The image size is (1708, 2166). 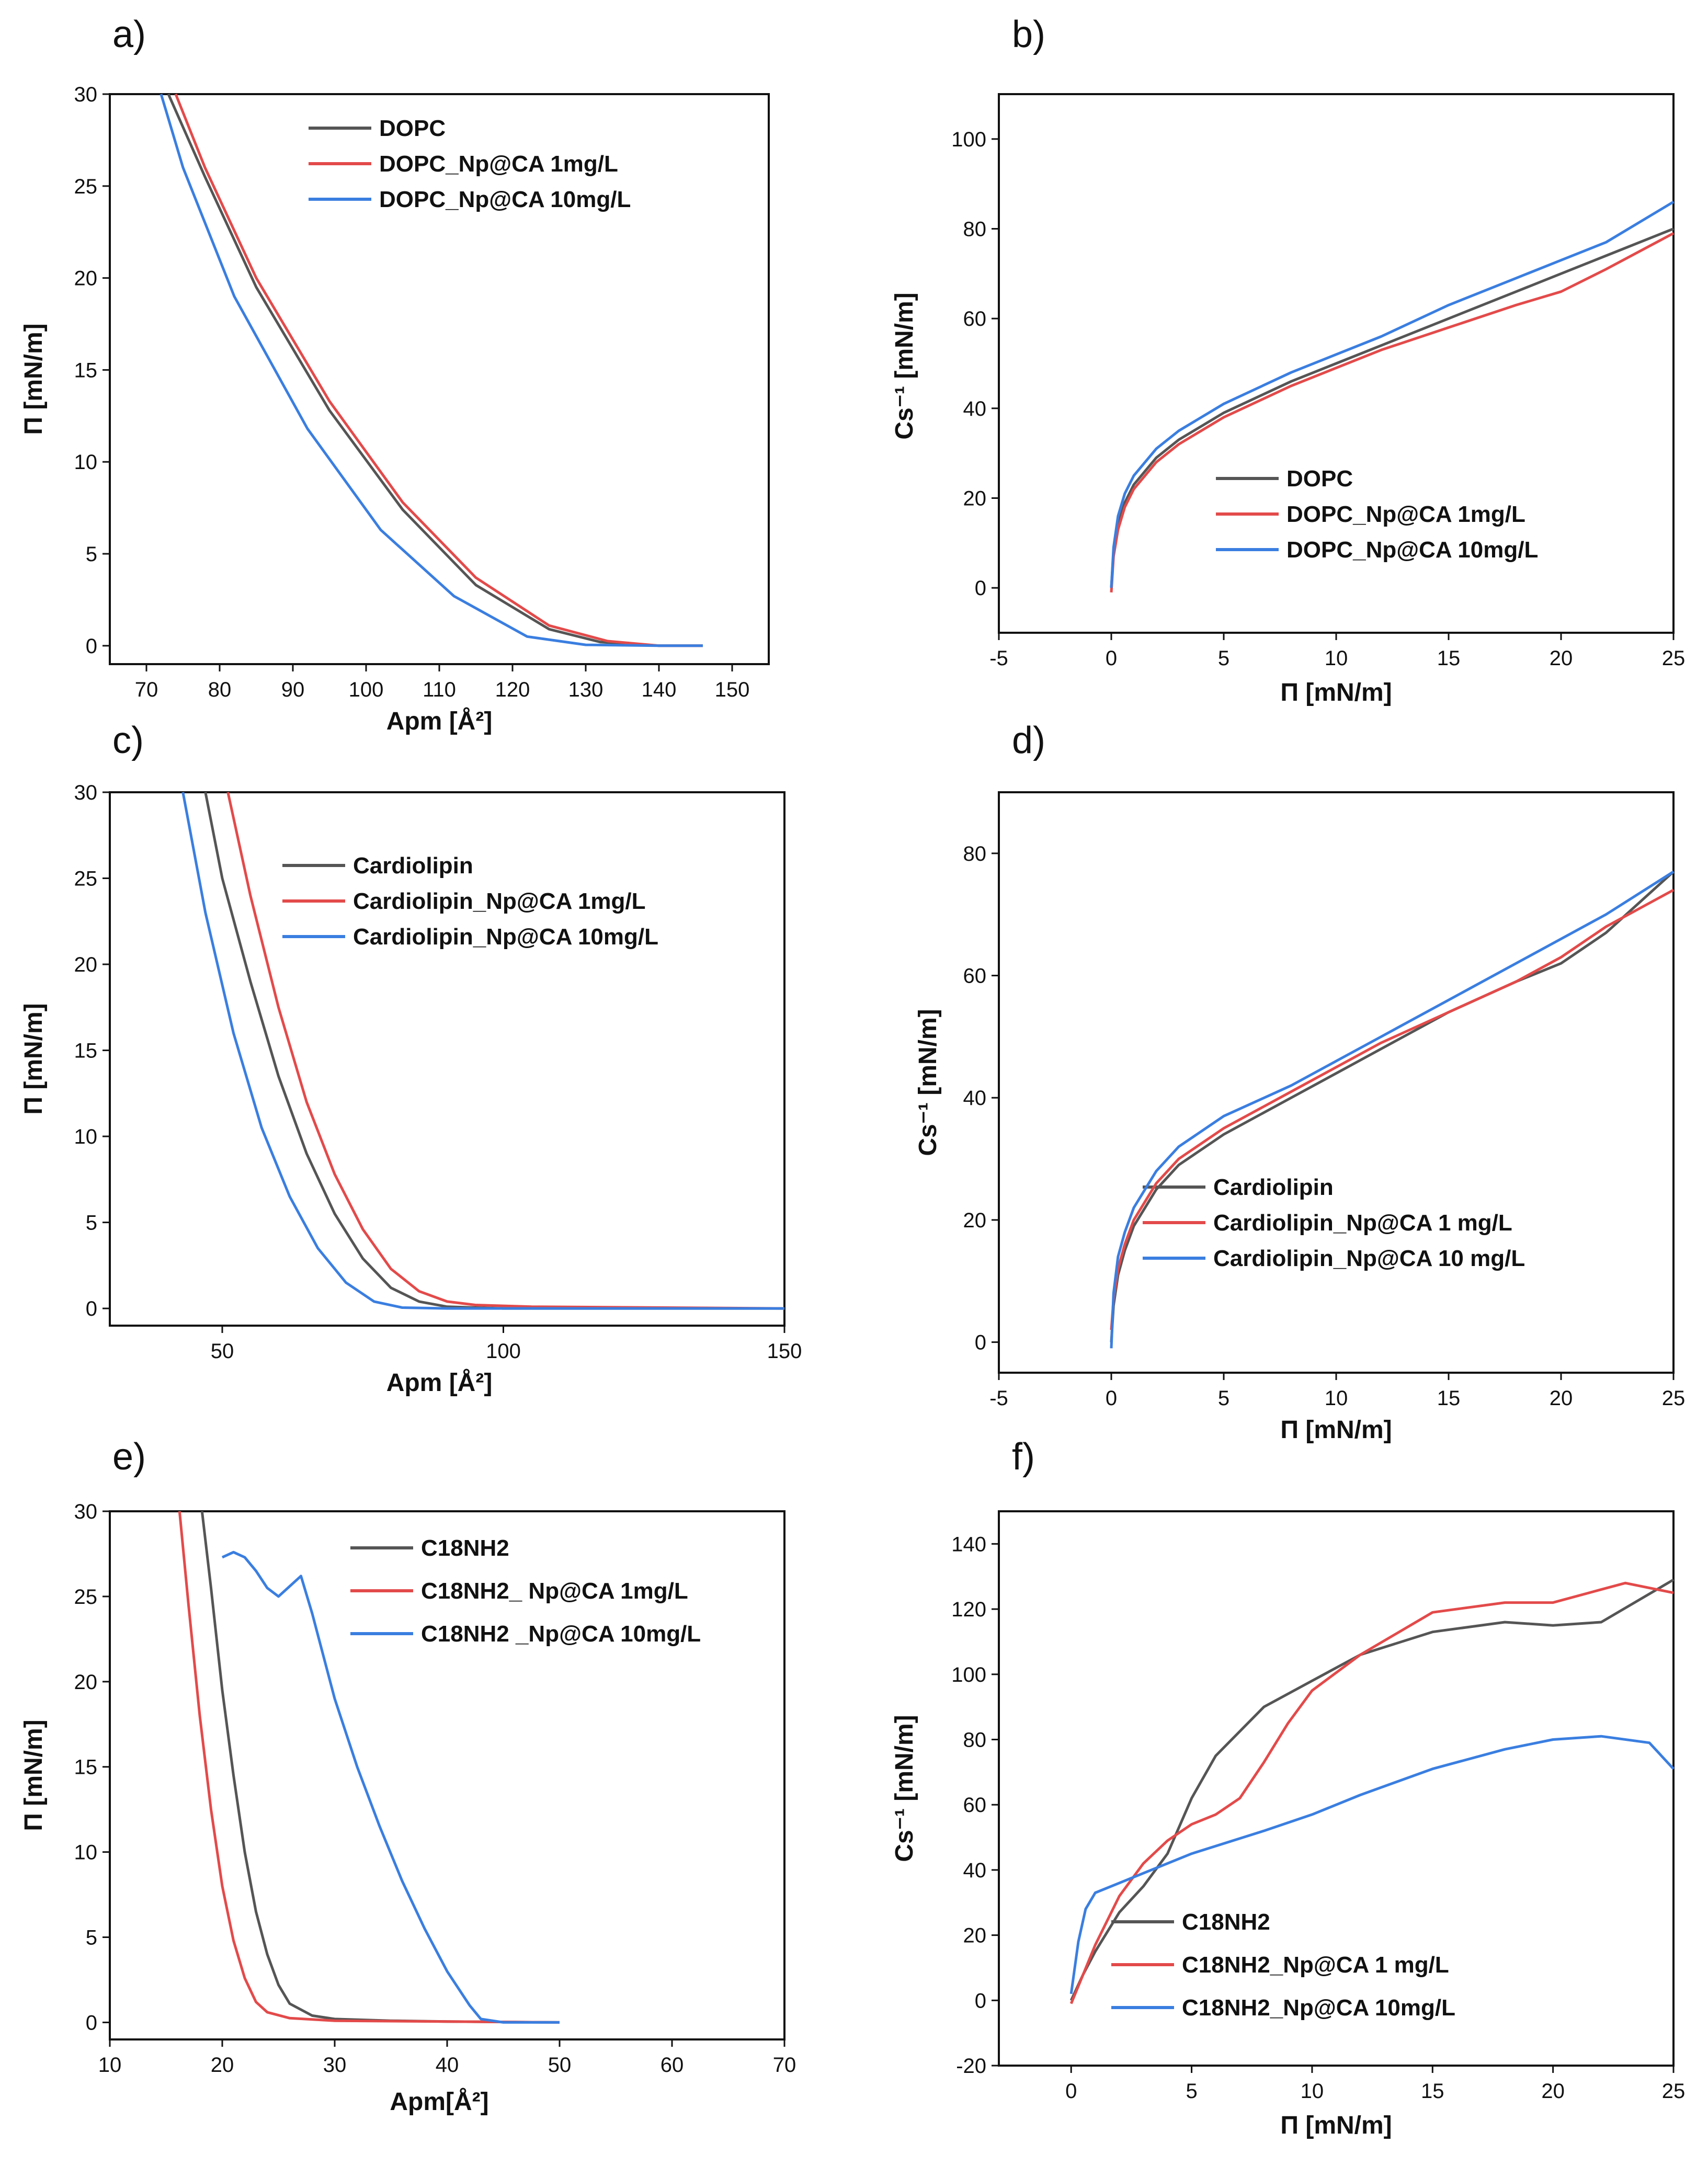 I want to click on x-axis-title: Apm[Å²], so click(x=439, y=2102).